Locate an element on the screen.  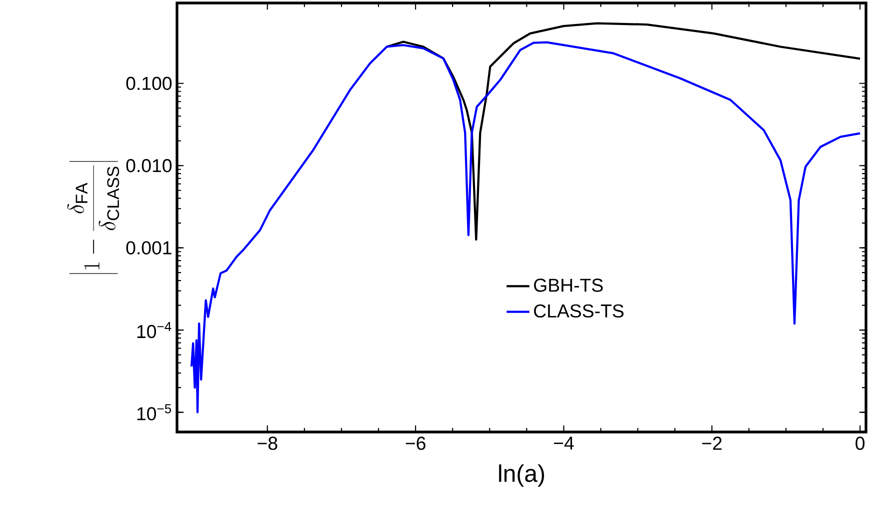
y-tick-label: 0.001 is located at coordinates (149, 247).